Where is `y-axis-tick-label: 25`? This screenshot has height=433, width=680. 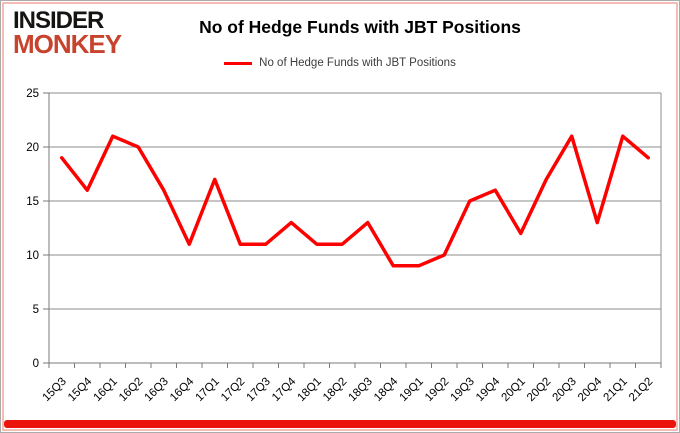 y-axis-tick-label: 25 is located at coordinates (32, 94).